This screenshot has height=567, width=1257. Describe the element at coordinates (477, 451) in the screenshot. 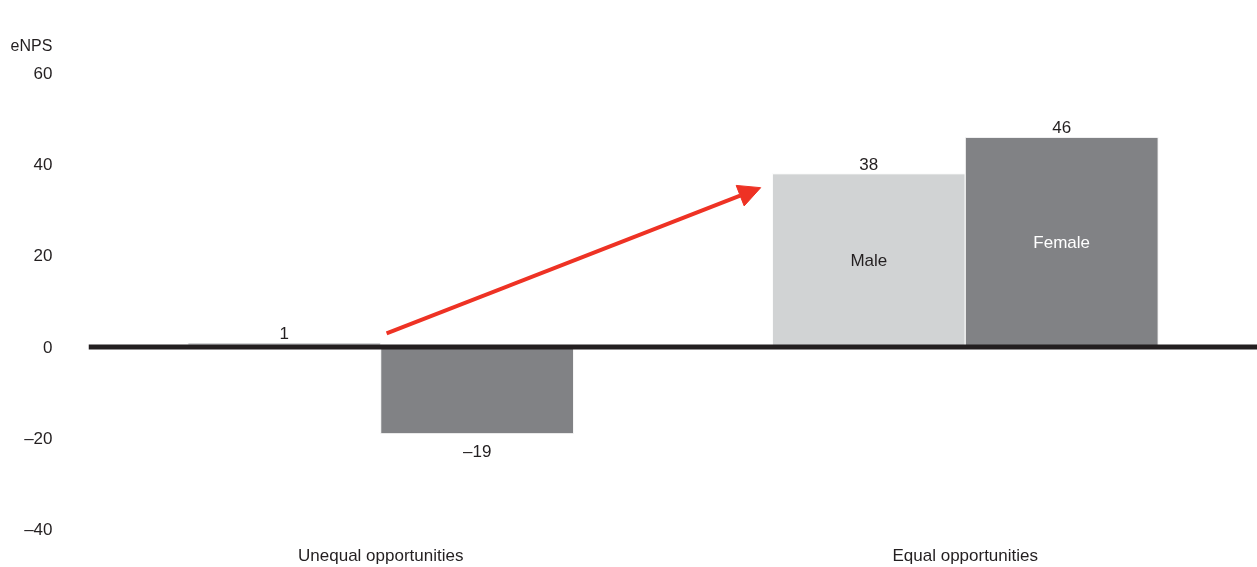

I see `data-label: –19` at that location.